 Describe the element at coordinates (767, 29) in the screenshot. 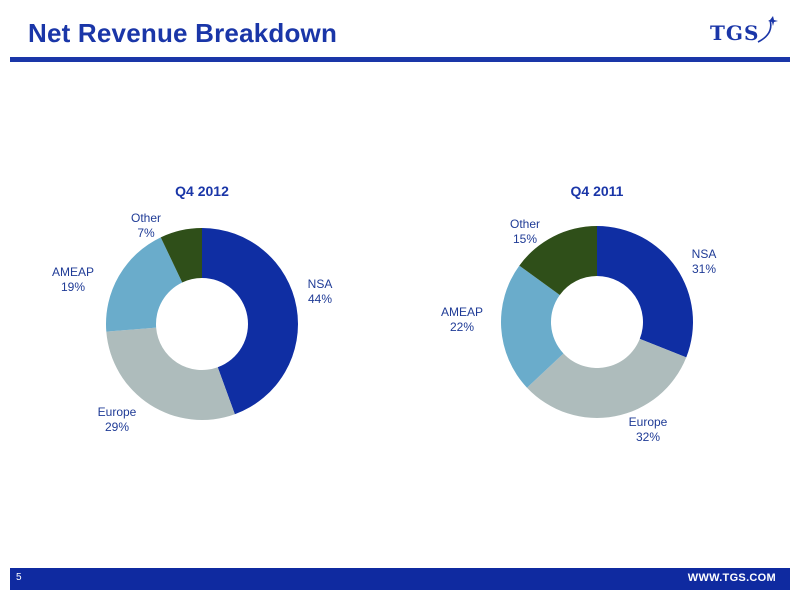

I see `orbit-icon` at that location.